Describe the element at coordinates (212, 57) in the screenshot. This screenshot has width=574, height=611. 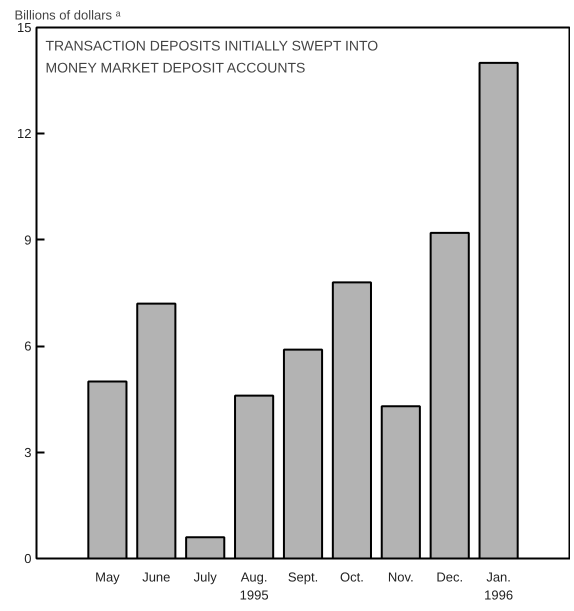
I see `text: TRANSACTION DEPOSITS INITIALLY SWEPT INTO MONEY MARKET DEPOSIT ACCOUNTS` at that location.